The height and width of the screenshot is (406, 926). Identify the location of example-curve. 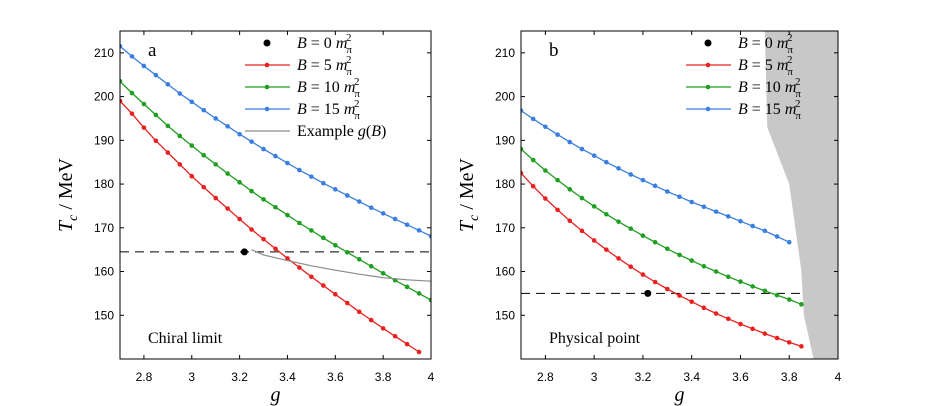
(341, 265).